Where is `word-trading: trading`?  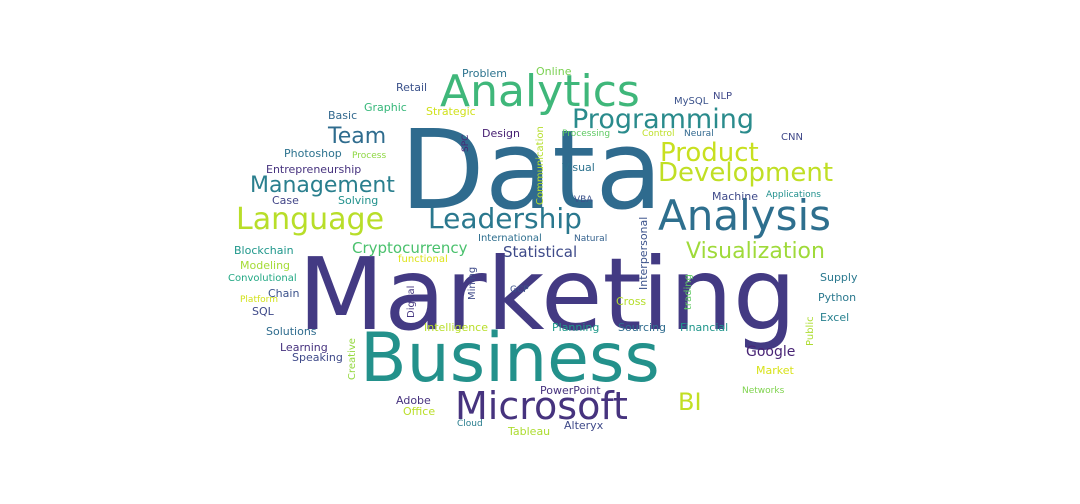
word-trading: trading is located at coordinates (688, 292).